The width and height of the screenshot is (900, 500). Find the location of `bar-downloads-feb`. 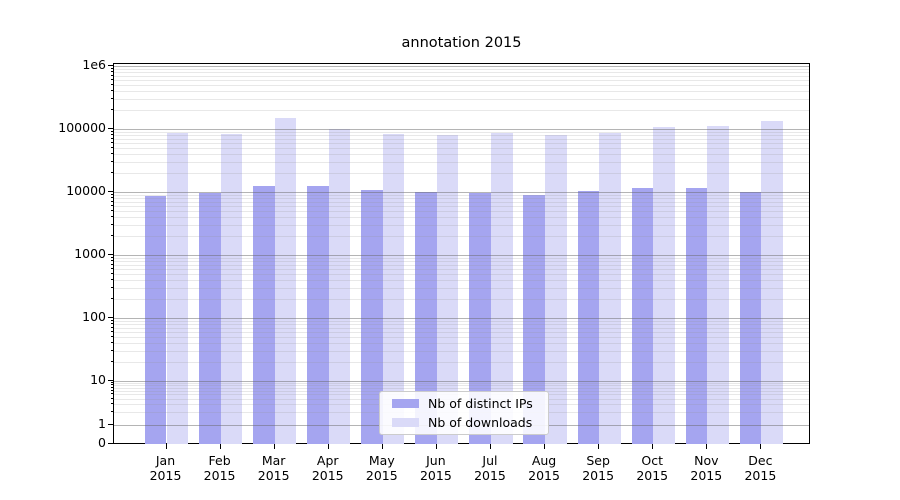

bar-downloads-feb is located at coordinates (231, 289).